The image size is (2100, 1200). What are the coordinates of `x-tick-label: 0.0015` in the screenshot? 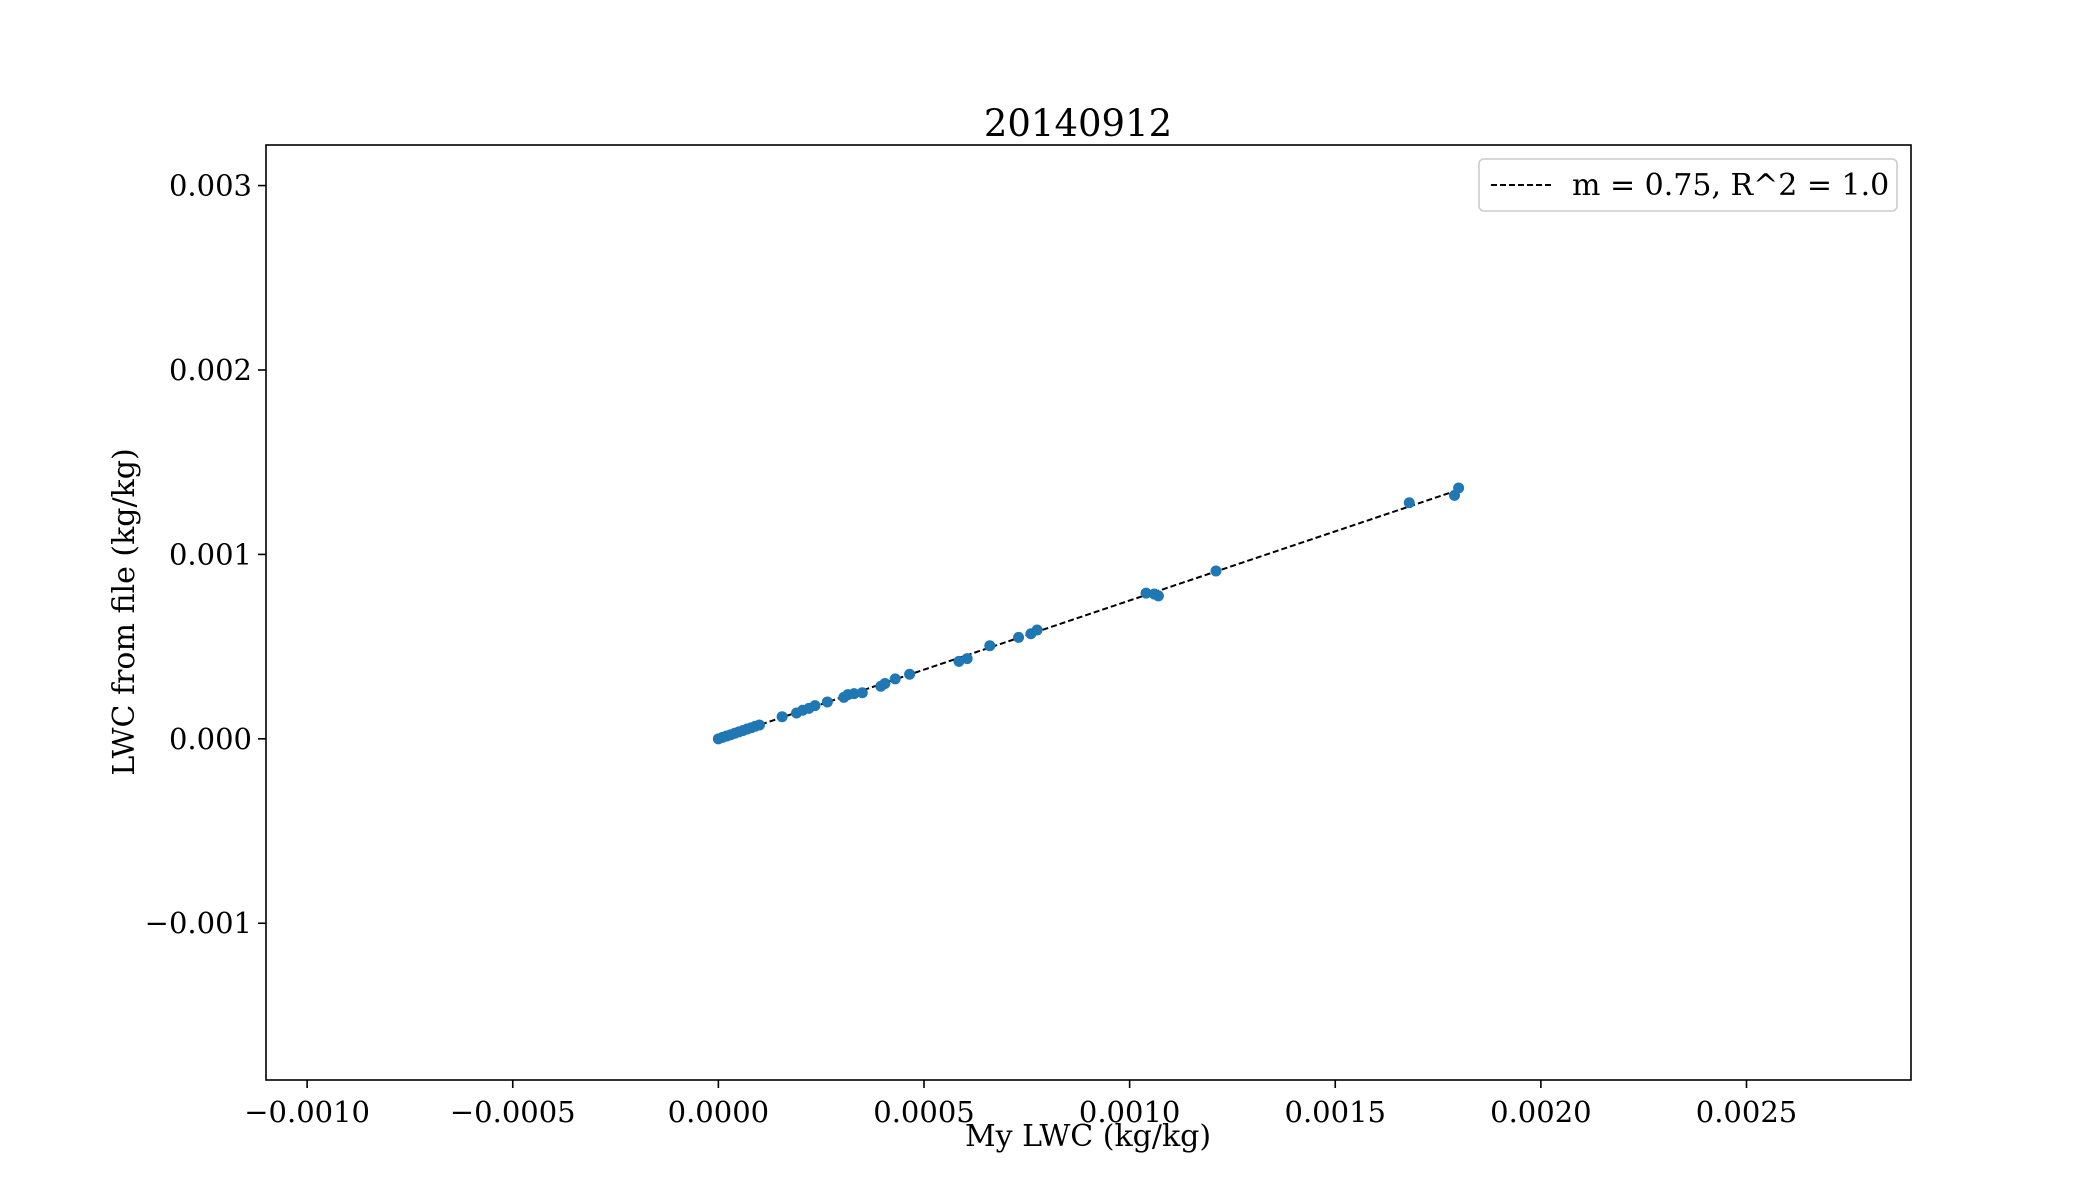 It's located at (1335, 1112).